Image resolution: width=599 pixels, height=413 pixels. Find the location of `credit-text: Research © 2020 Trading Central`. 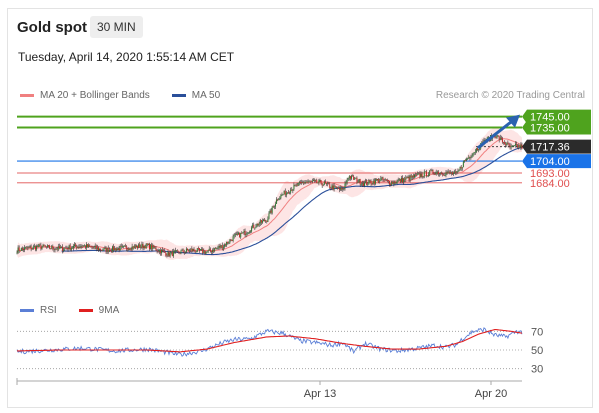

credit-text: Research © 2020 Trading Central is located at coordinates (510, 95).